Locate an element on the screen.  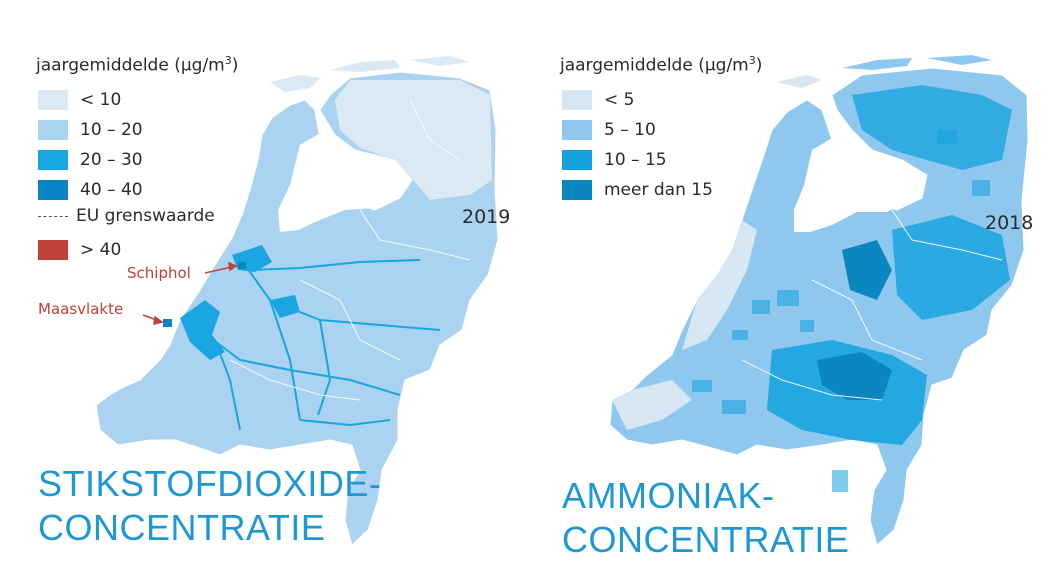
maasvlakte-marker is located at coordinates (167, 323).